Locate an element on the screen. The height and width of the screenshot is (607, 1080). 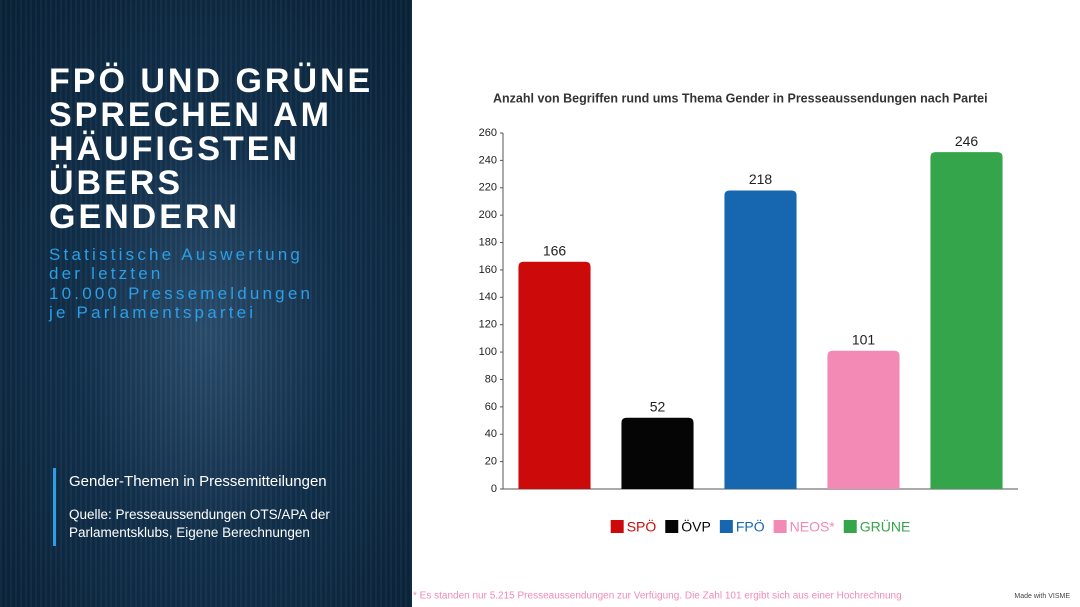
y-tick-label: 100 is located at coordinates (488, 352).